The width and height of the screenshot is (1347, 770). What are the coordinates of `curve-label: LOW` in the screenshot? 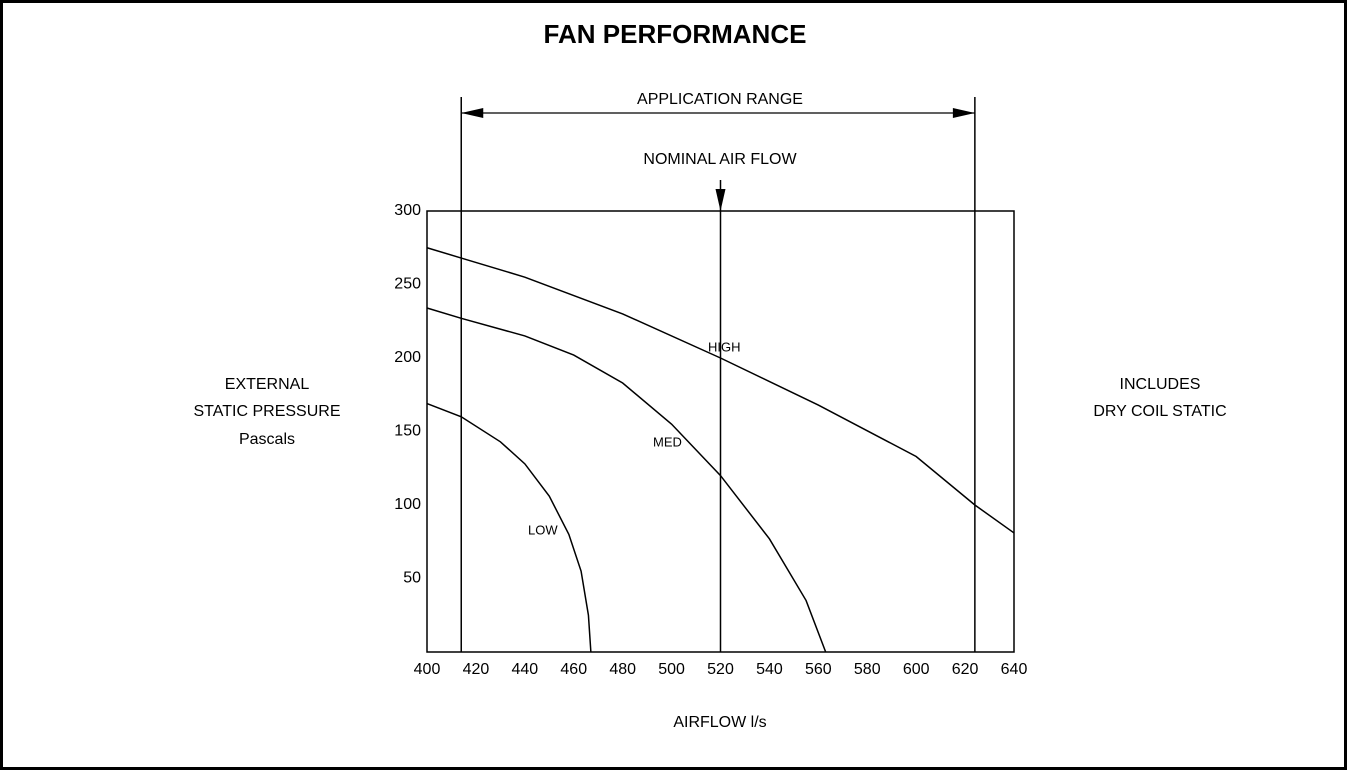 It's located at (543, 529).